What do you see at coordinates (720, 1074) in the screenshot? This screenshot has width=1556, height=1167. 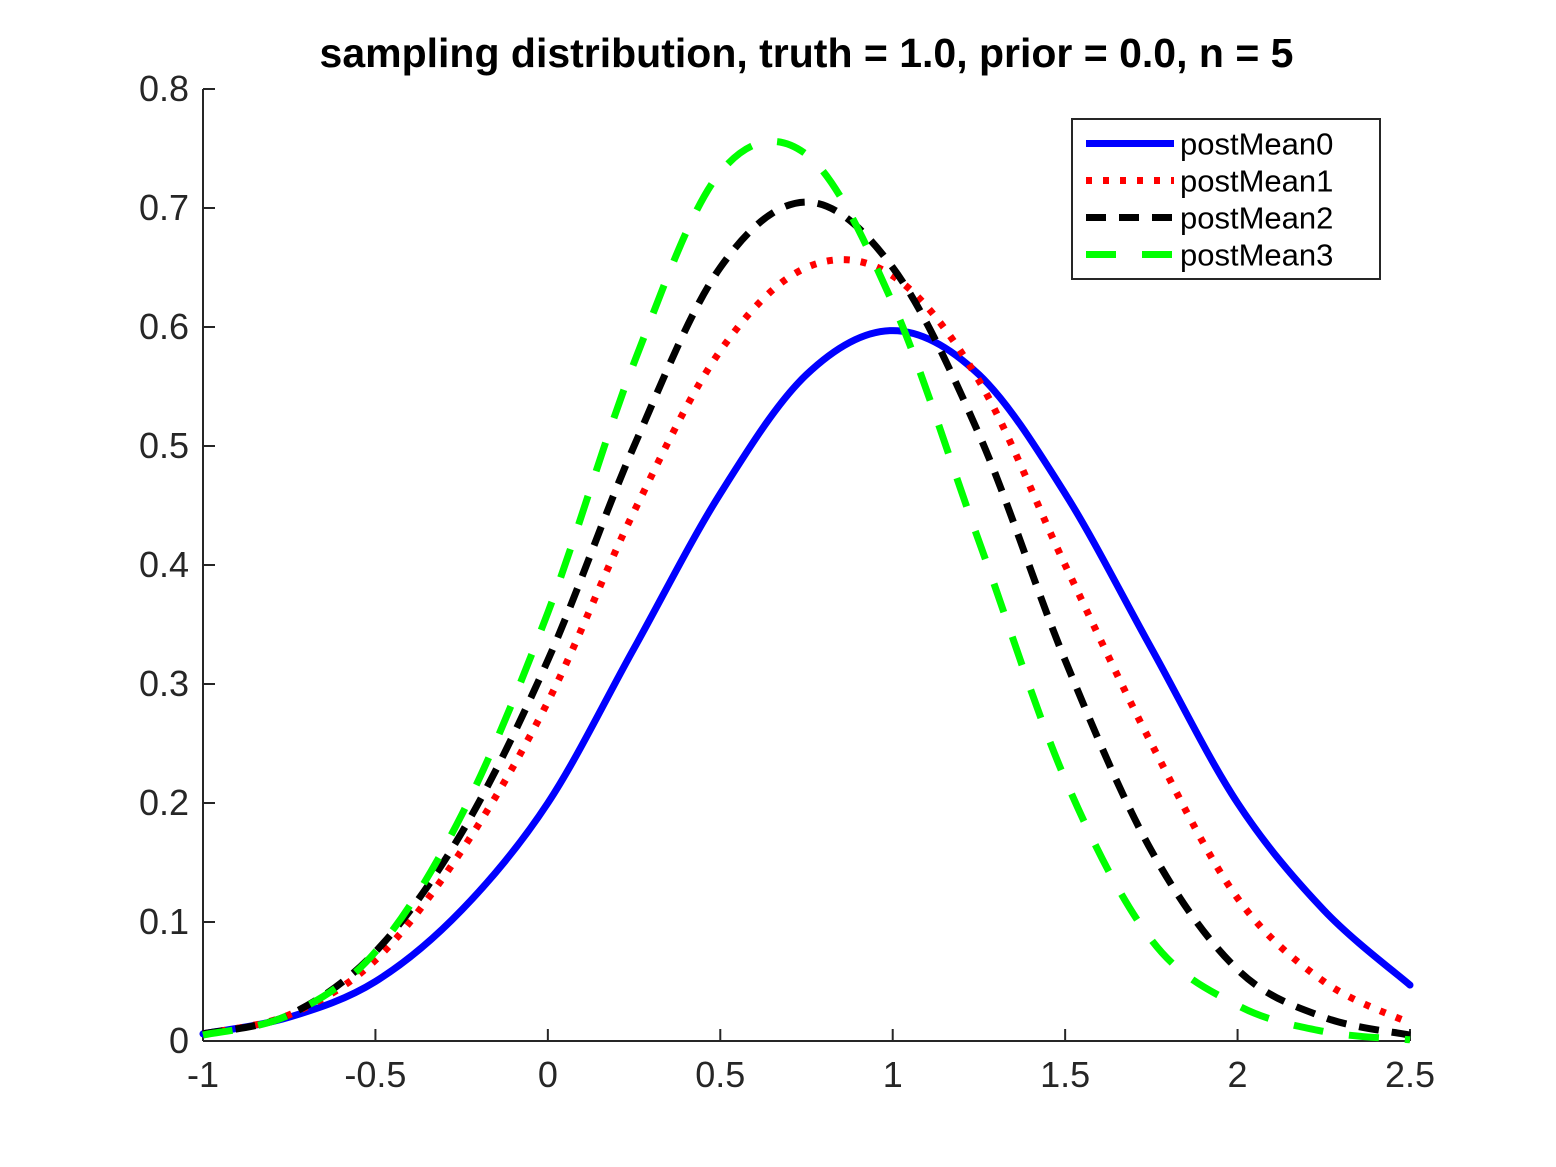 I see `x-tick-label: 0.5` at bounding box center [720, 1074].